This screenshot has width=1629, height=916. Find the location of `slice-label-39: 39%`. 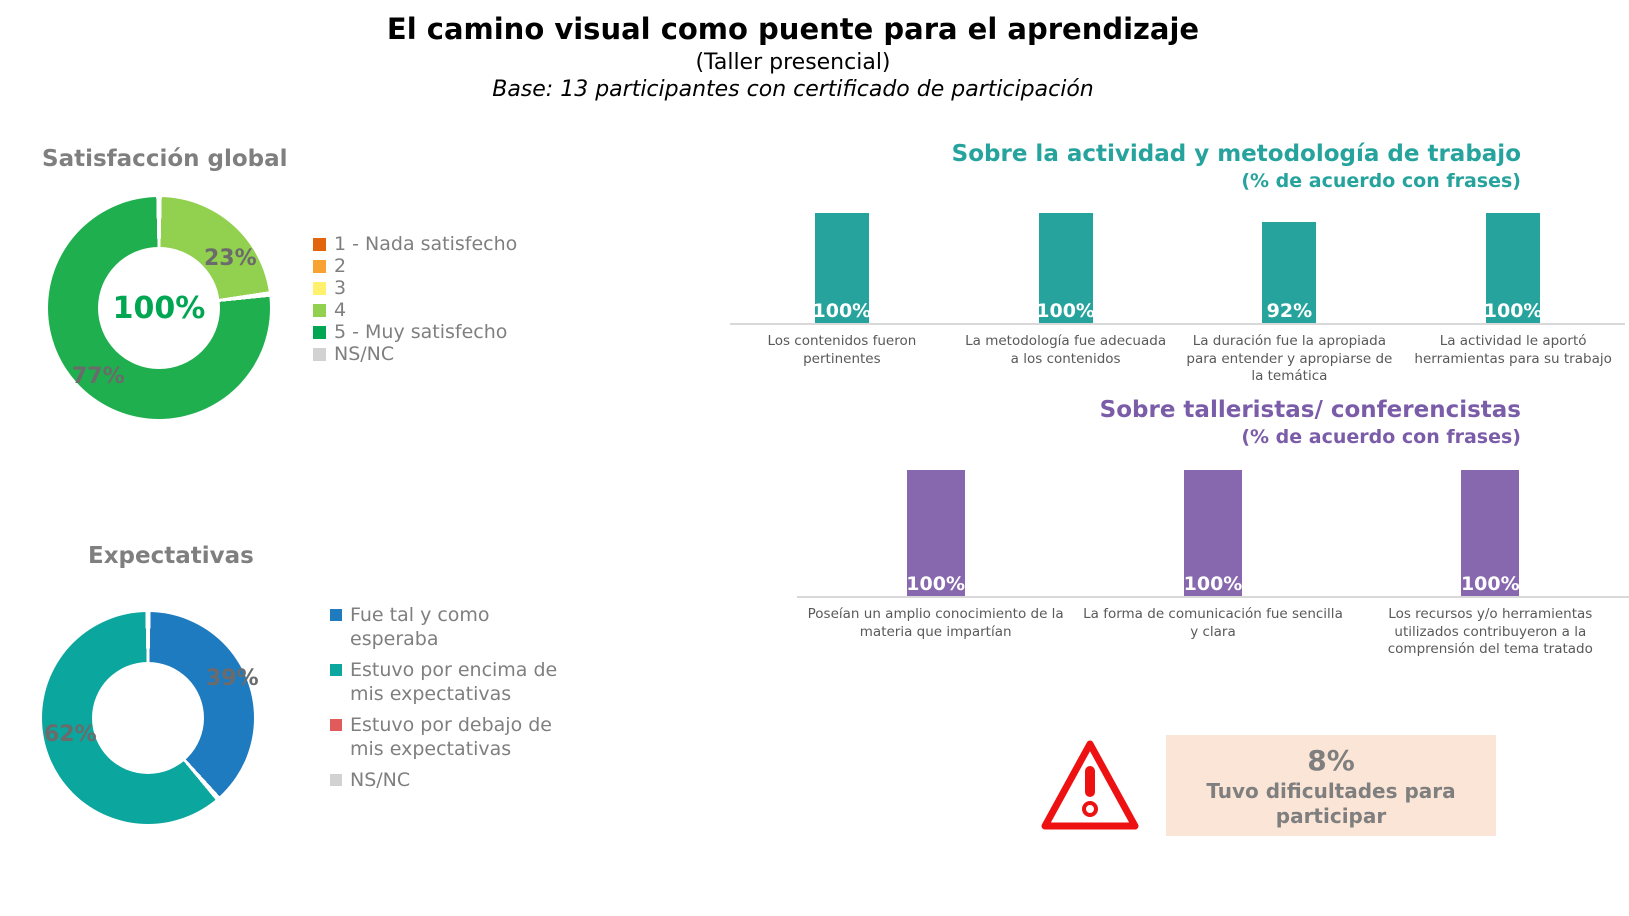

slice-label-39: 39% is located at coordinates (232, 678).